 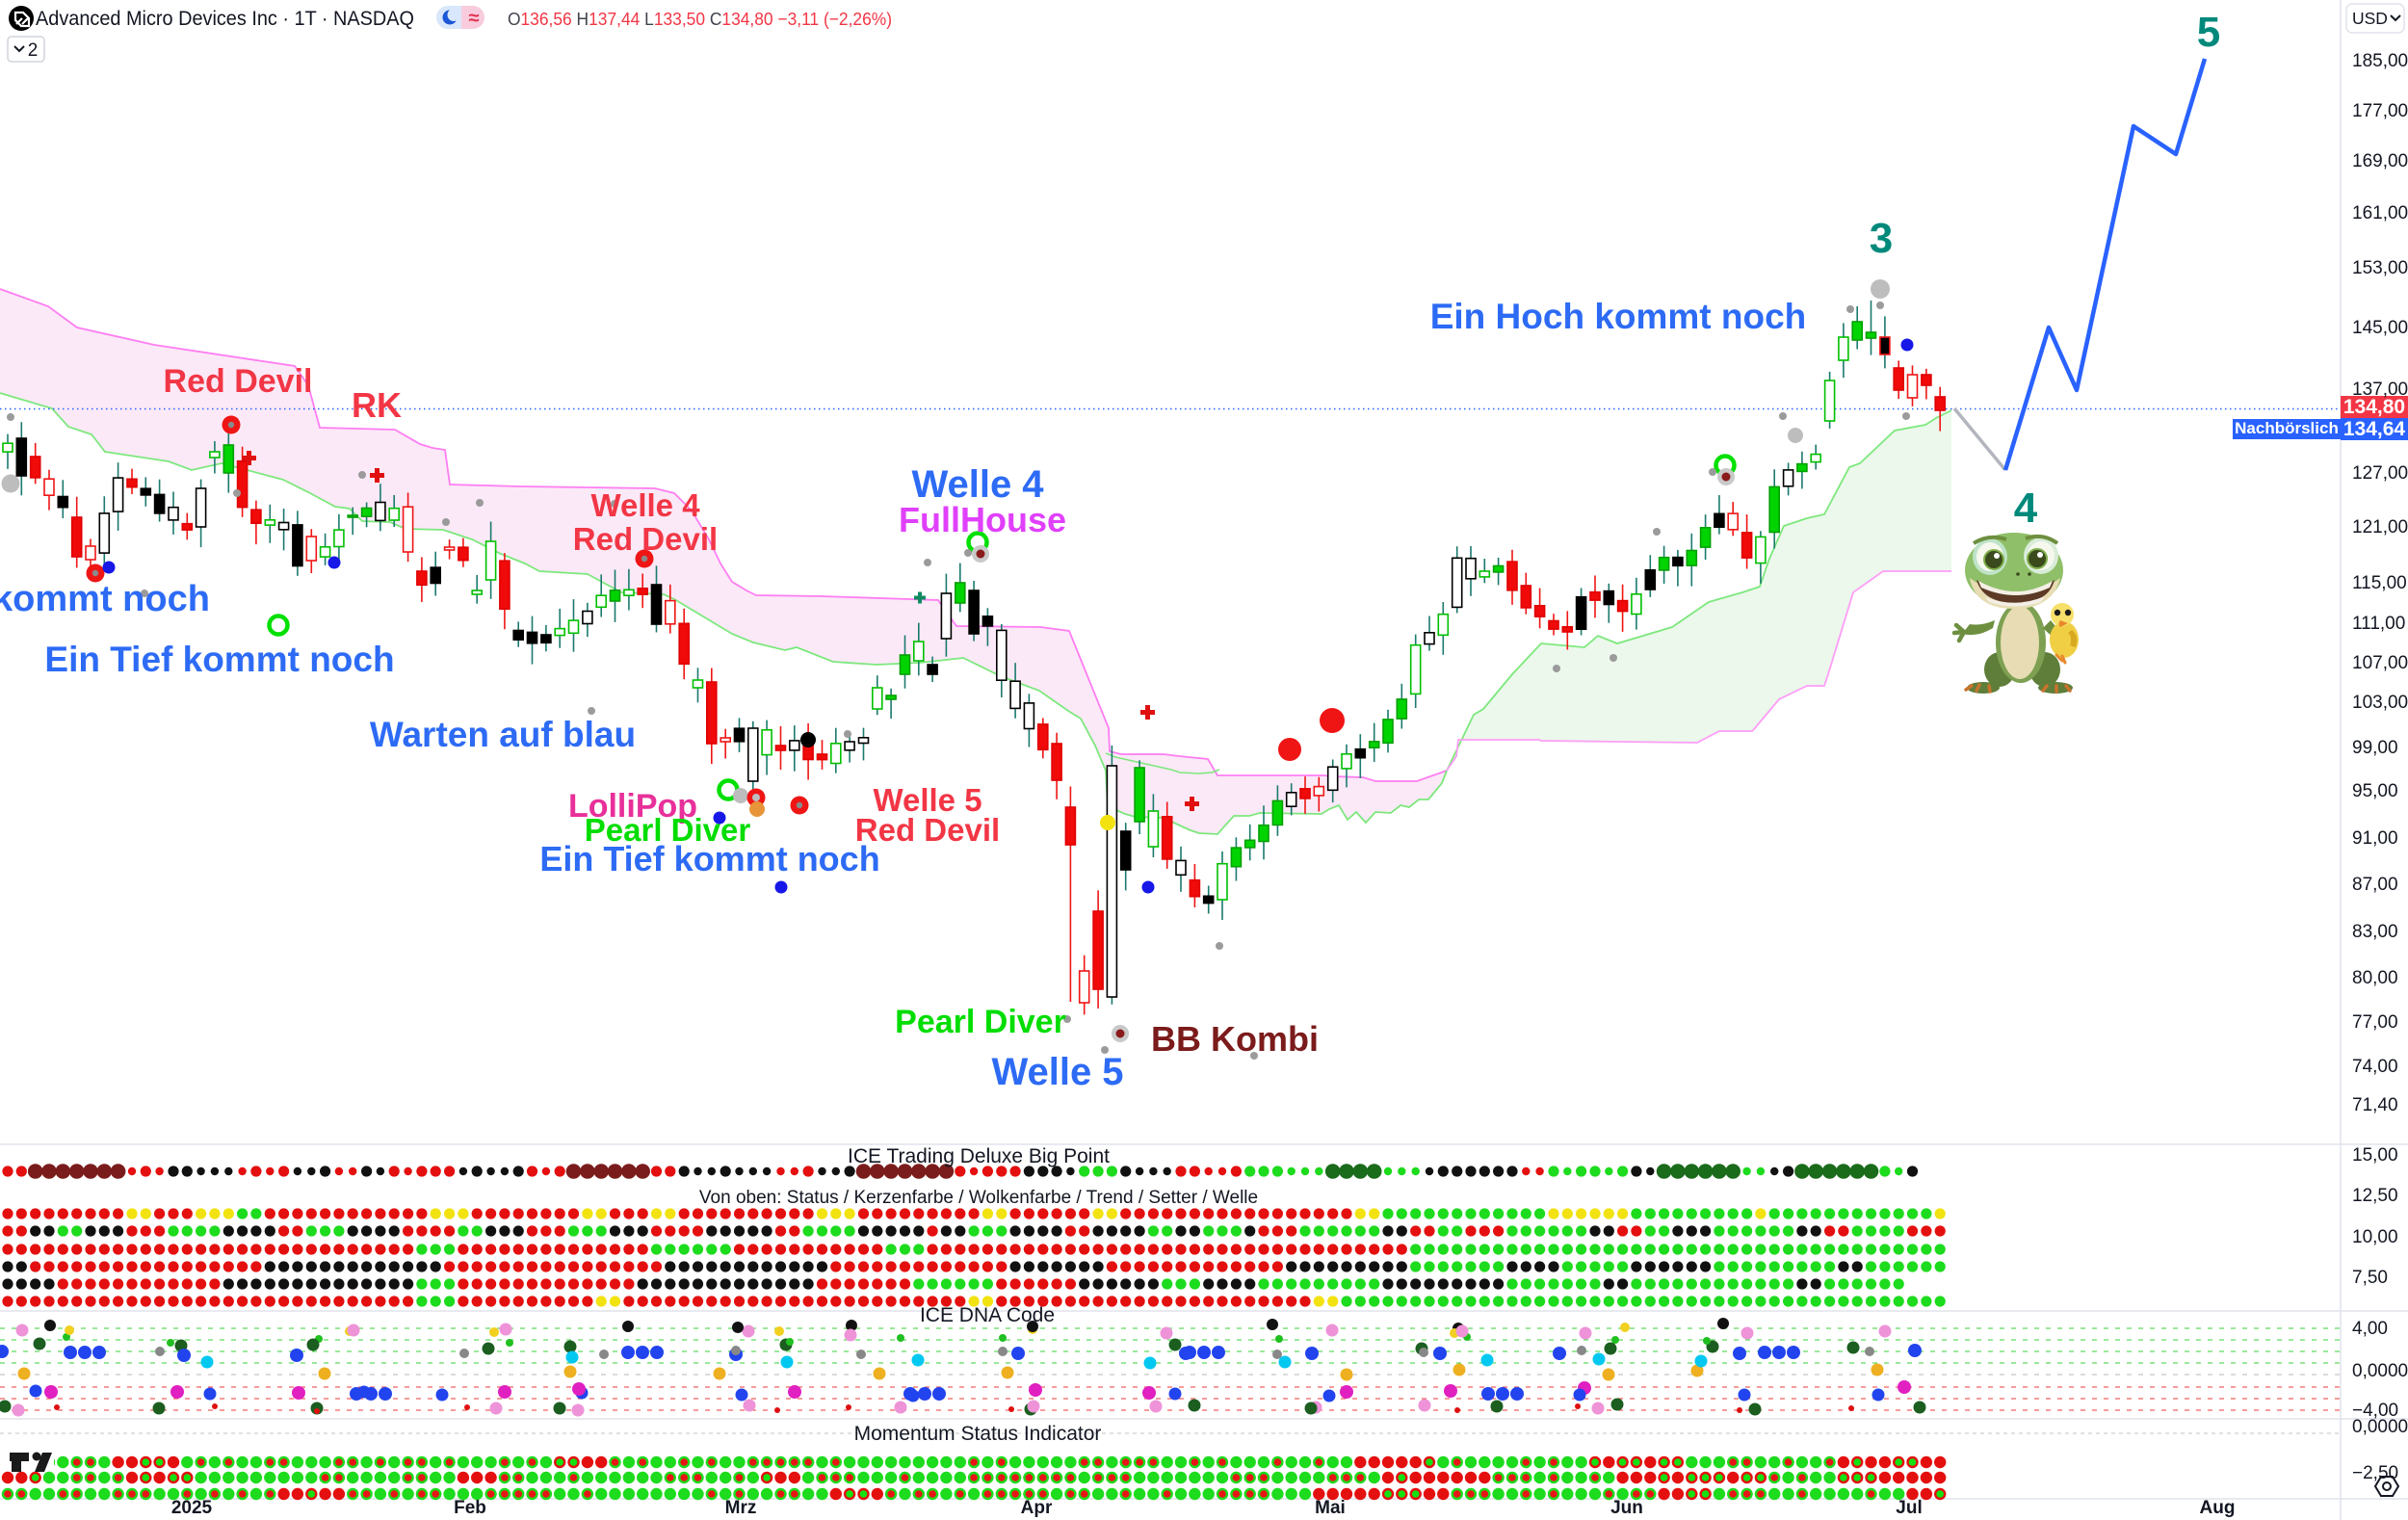 I want to click on svg-text: Mai, so click(x=1330, y=1508).